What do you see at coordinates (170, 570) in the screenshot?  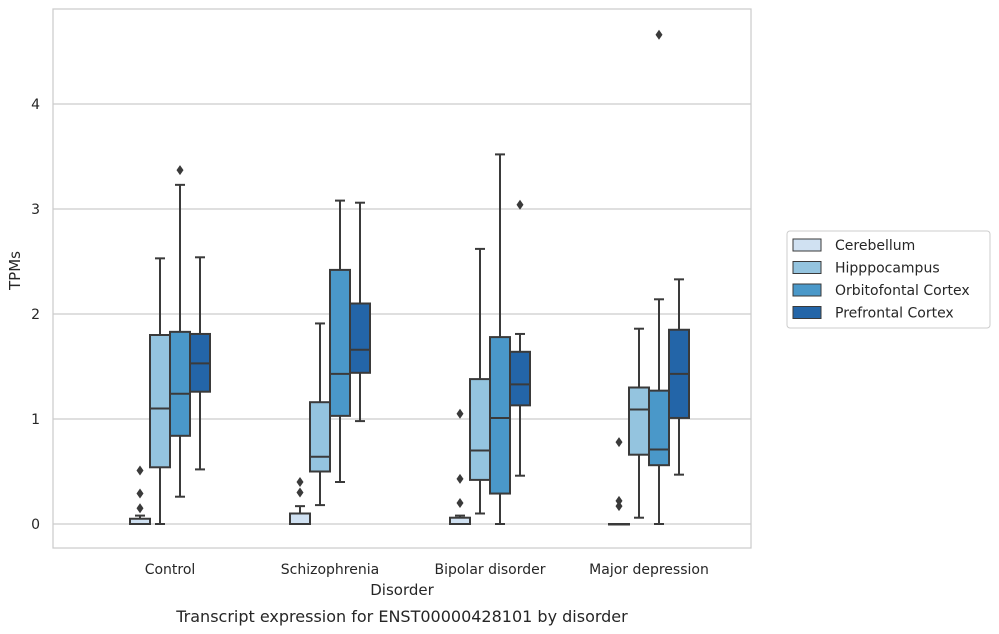 I see `x-tick-label: Control` at bounding box center [170, 570].